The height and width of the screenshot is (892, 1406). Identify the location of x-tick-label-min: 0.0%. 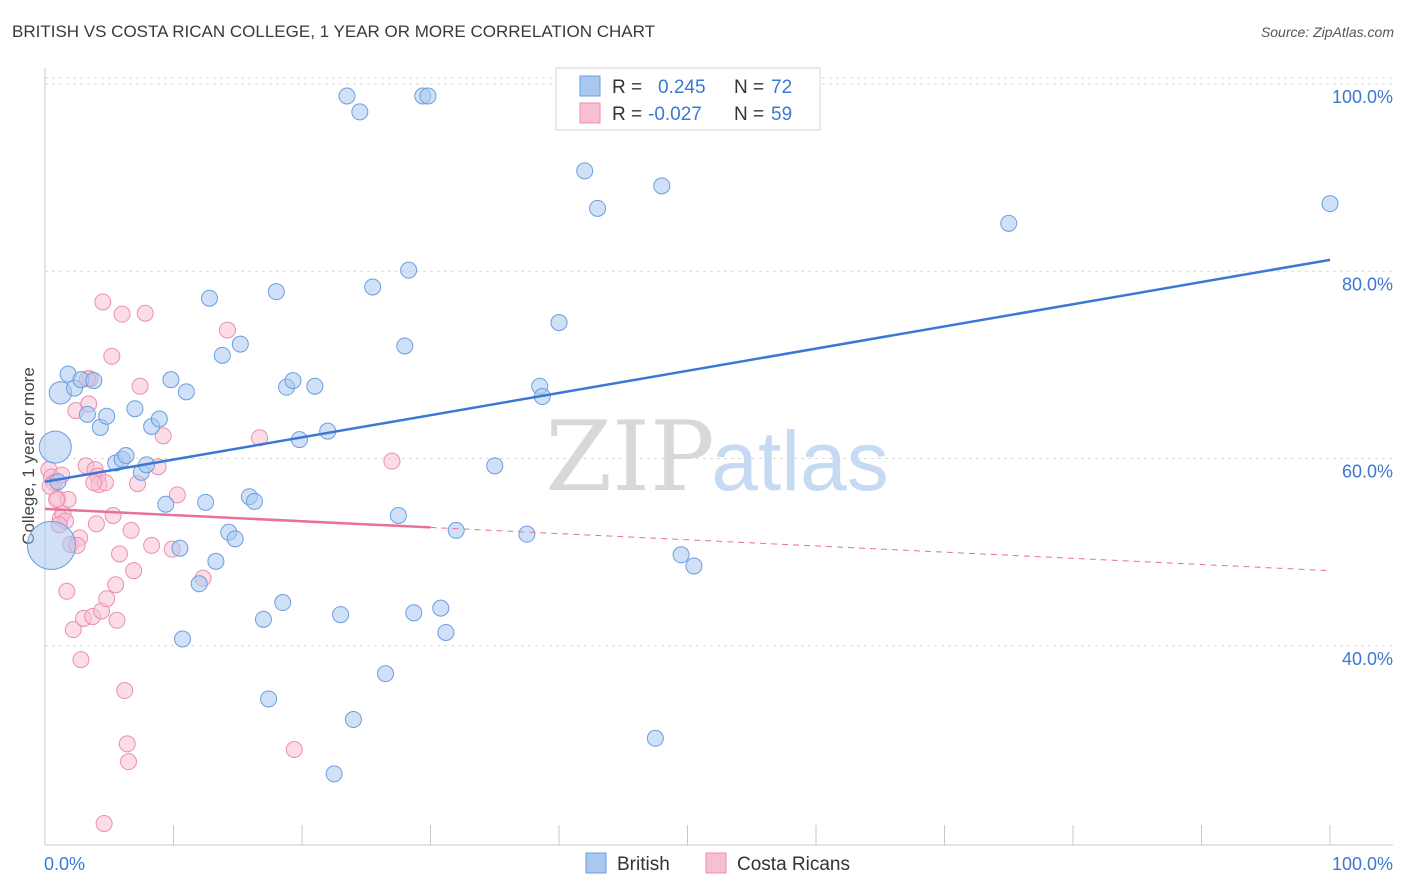
(64, 864).